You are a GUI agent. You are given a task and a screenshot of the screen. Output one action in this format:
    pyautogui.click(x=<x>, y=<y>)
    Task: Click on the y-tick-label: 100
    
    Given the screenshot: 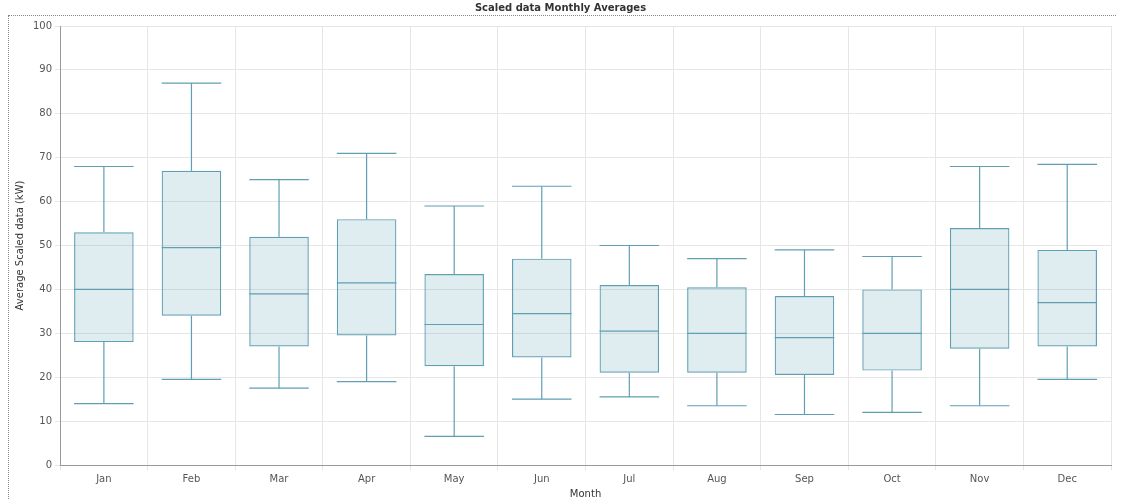 What is the action you would take?
    pyautogui.click(x=42, y=25)
    